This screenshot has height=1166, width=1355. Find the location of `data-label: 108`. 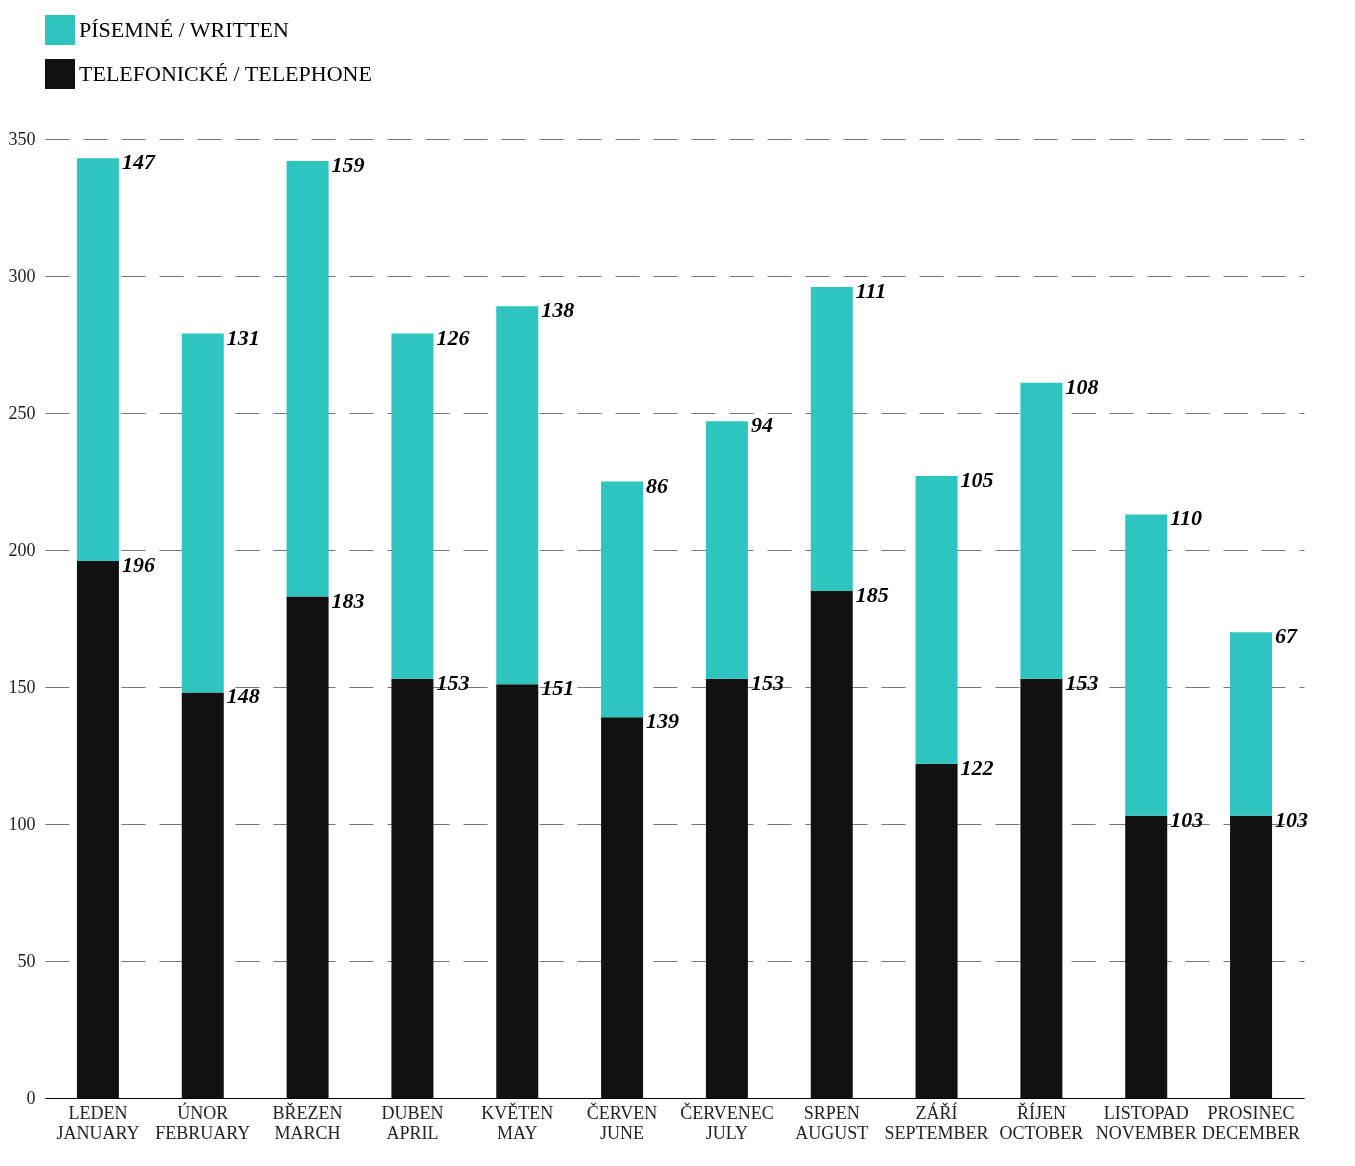

data-label: 108 is located at coordinates (1082, 386).